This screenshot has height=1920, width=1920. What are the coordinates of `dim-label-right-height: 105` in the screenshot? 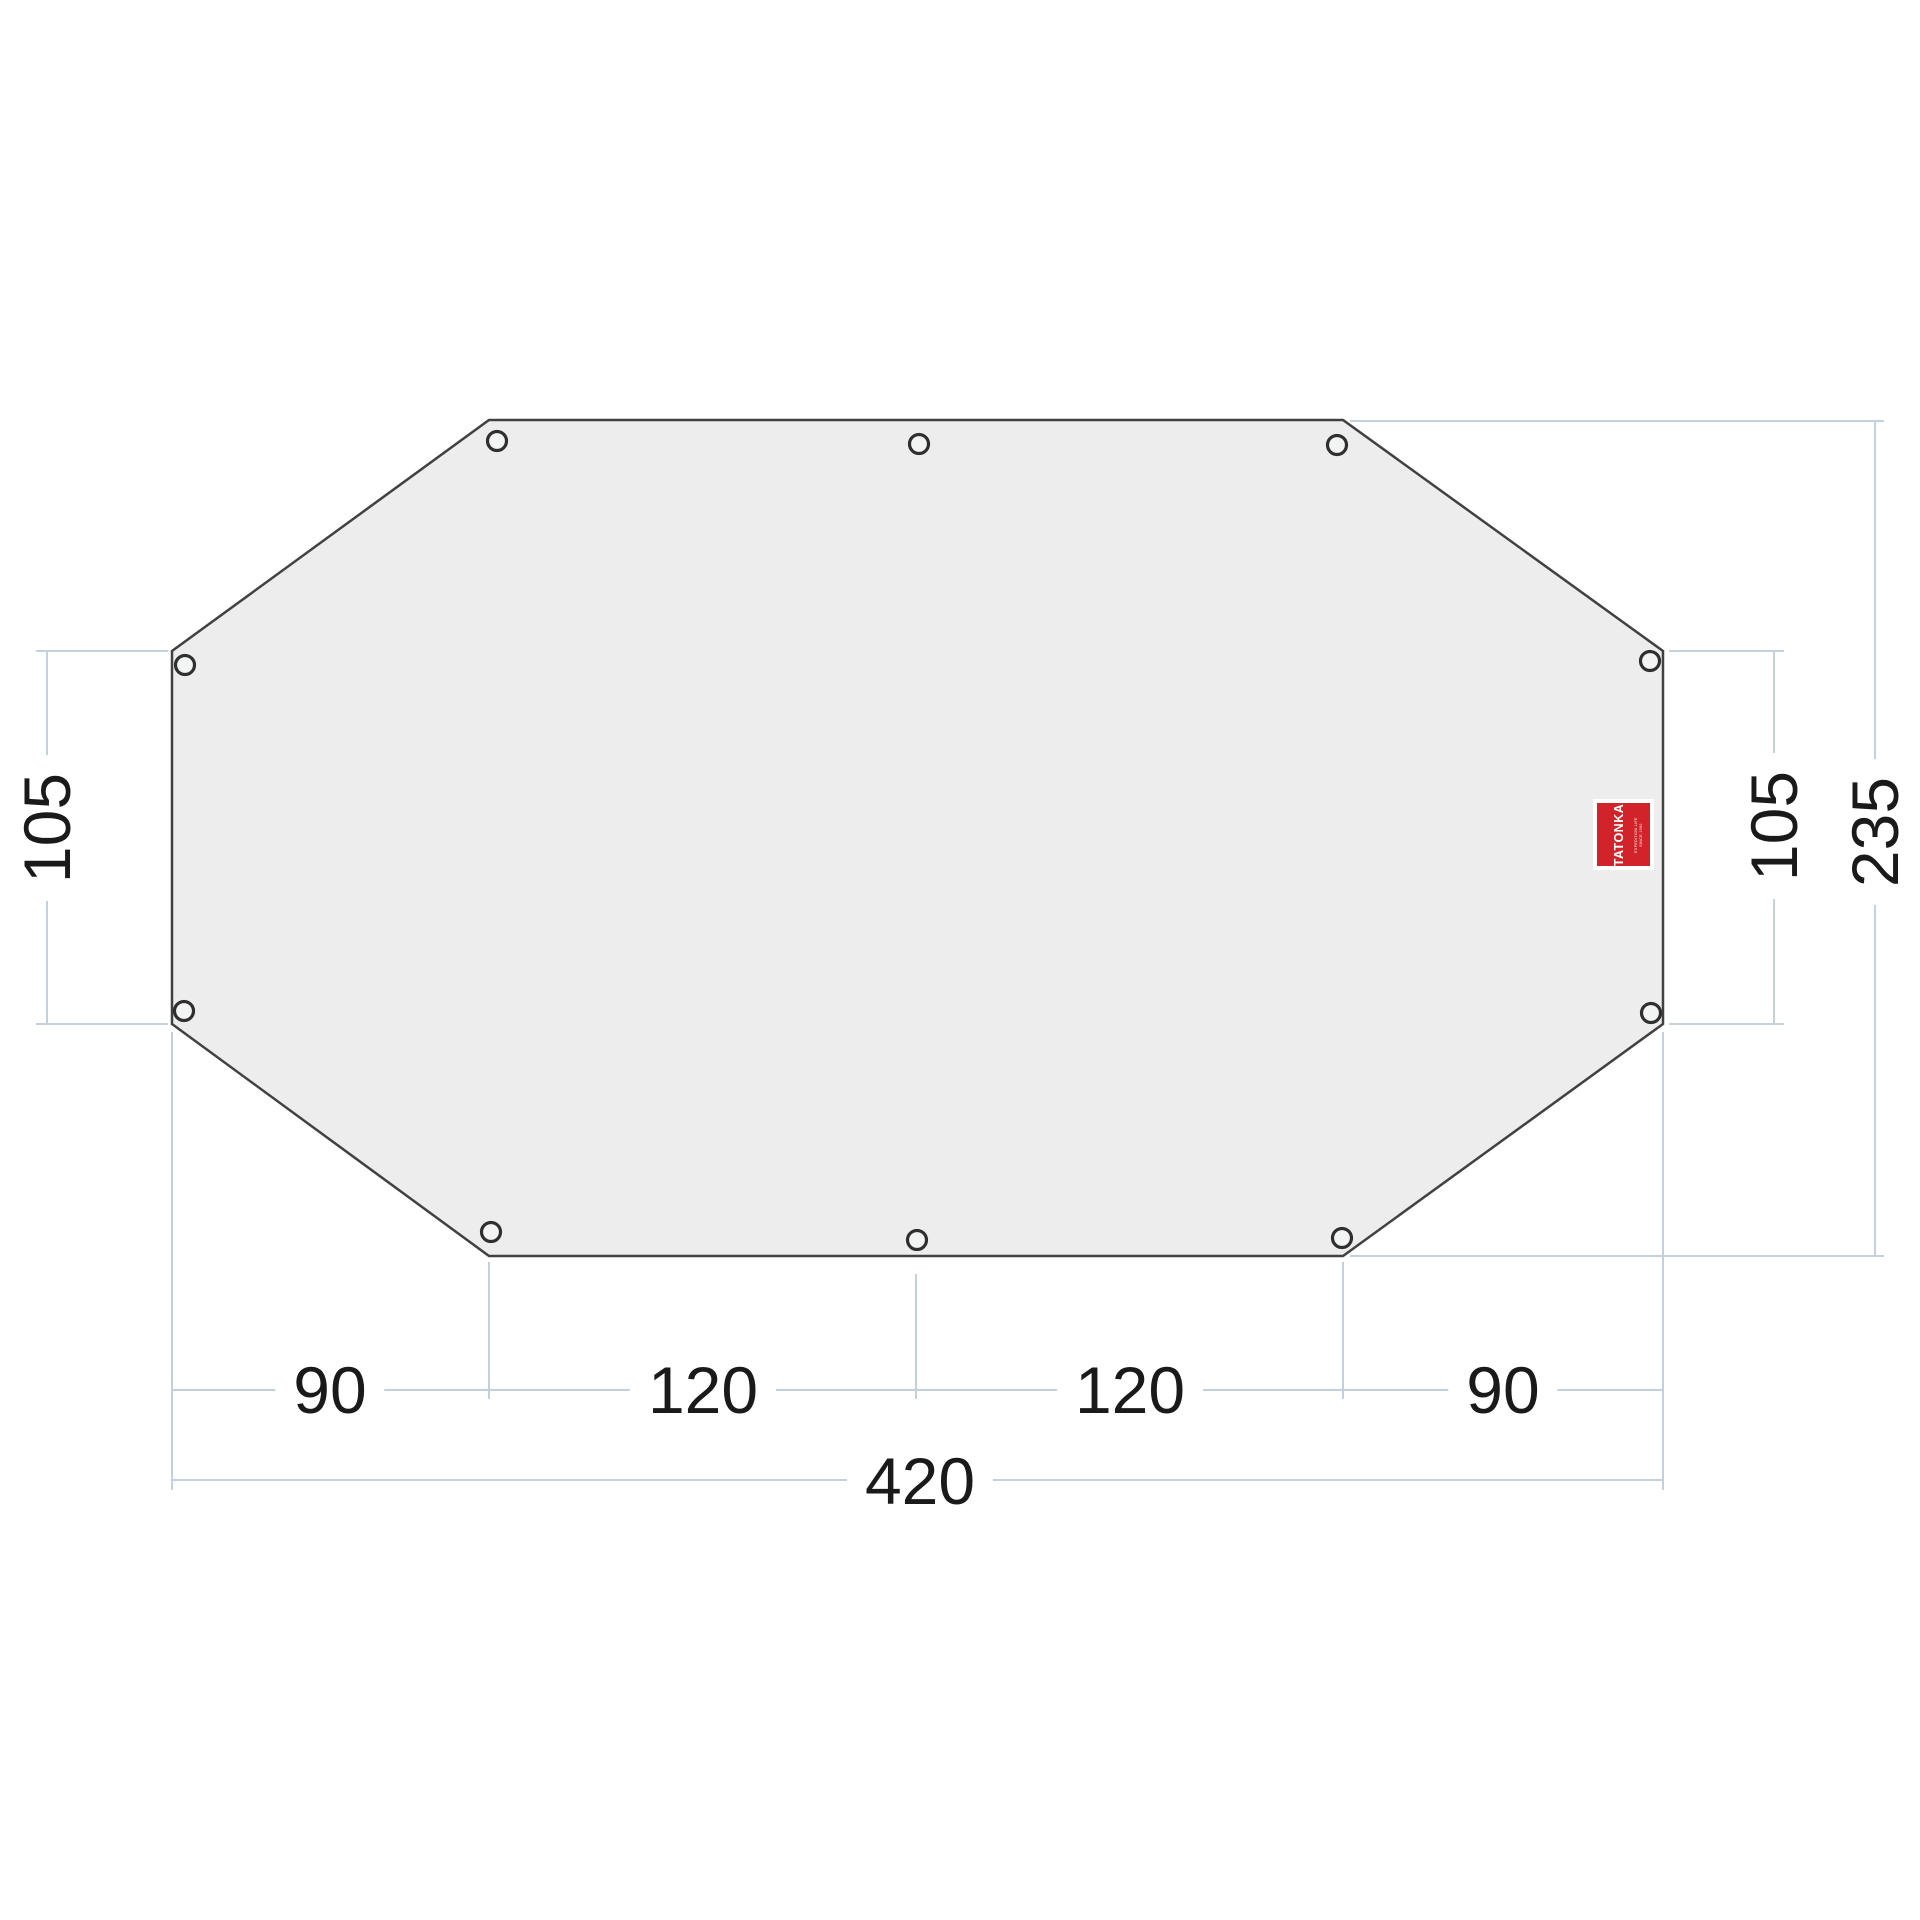 It's located at (1774, 826).